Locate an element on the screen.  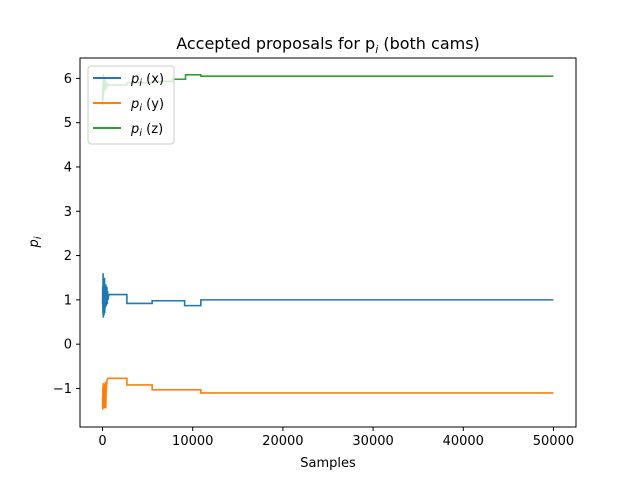
y-tick-label: 2 is located at coordinates (68, 256).